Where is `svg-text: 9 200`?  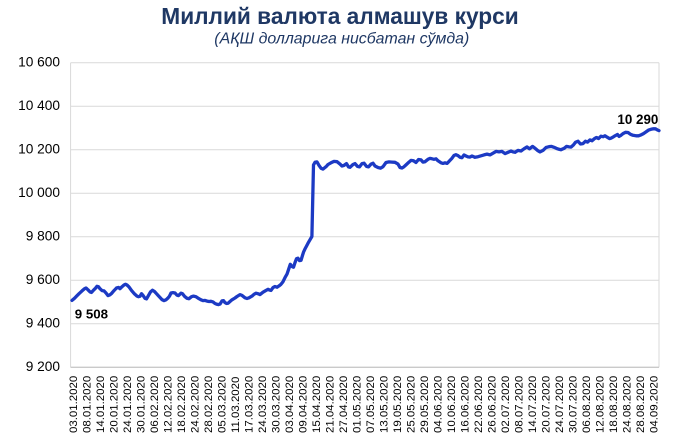 svg-text: 9 200 is located at coordinates (43, 366).